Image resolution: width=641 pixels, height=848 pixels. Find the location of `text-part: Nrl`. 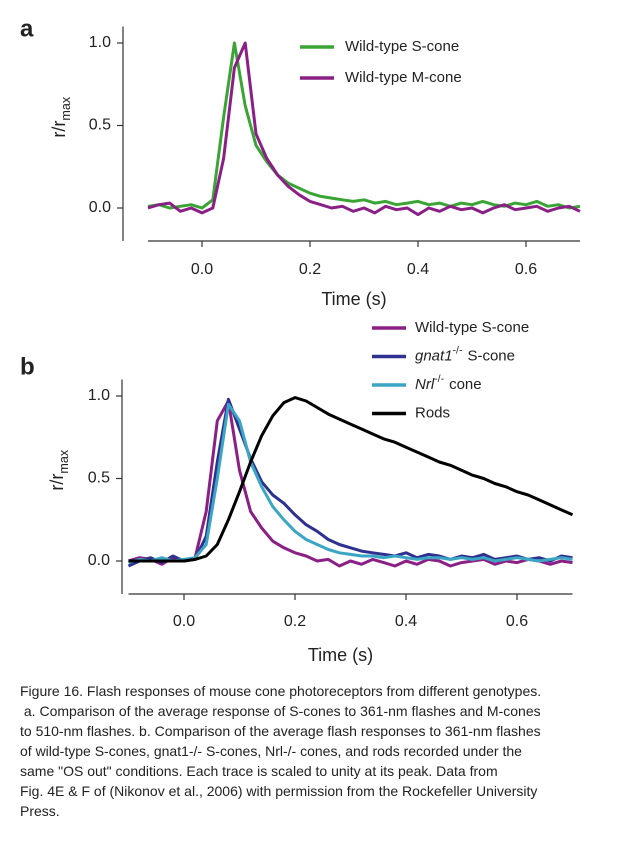

text-part: Nrl is located at coordinates (425, 384).